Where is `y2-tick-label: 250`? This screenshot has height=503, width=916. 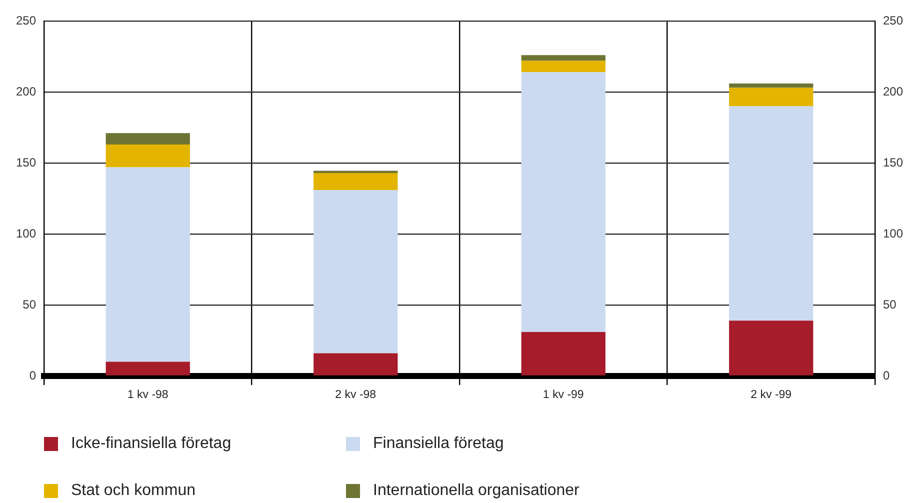 y2-tick-label: 250 is located at coordinates (893, 20).